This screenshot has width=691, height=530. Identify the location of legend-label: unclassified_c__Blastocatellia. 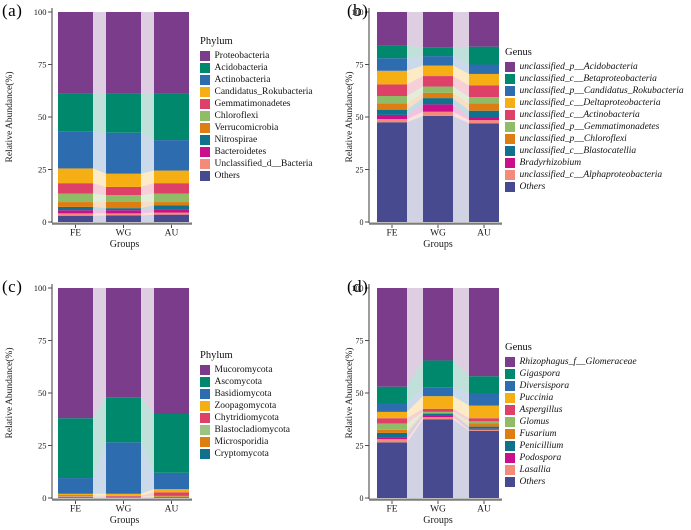
(578, 151).